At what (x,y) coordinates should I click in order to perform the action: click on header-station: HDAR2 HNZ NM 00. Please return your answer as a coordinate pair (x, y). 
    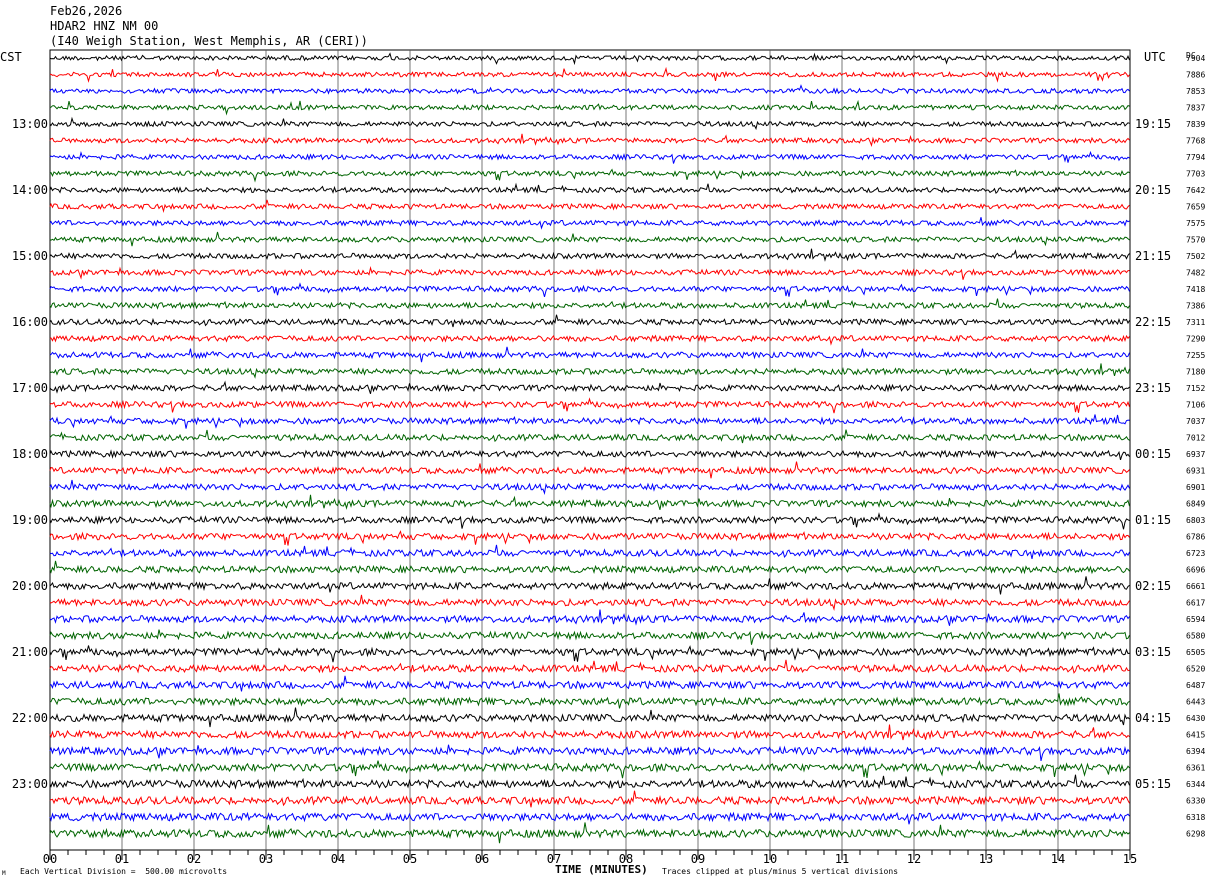
    Looking at the image, I should click on (104, 26).